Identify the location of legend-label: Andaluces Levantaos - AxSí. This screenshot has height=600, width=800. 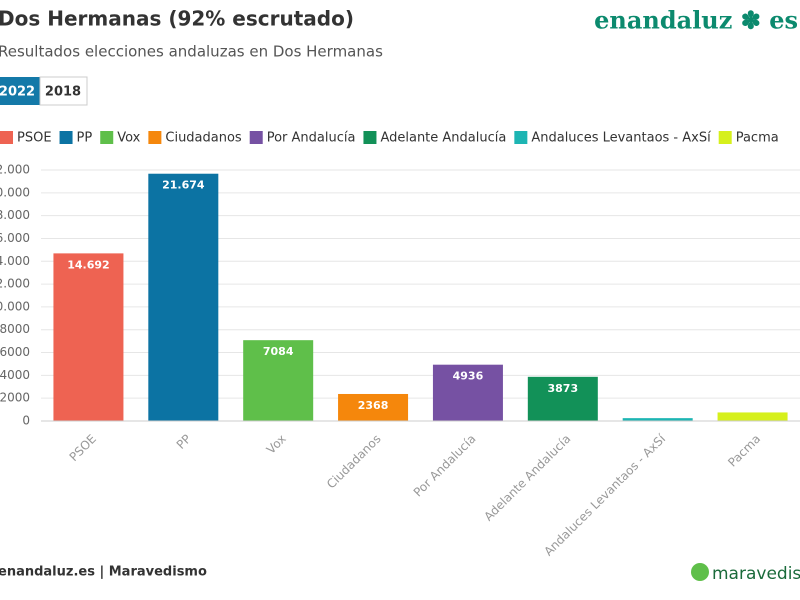
(621, 138).